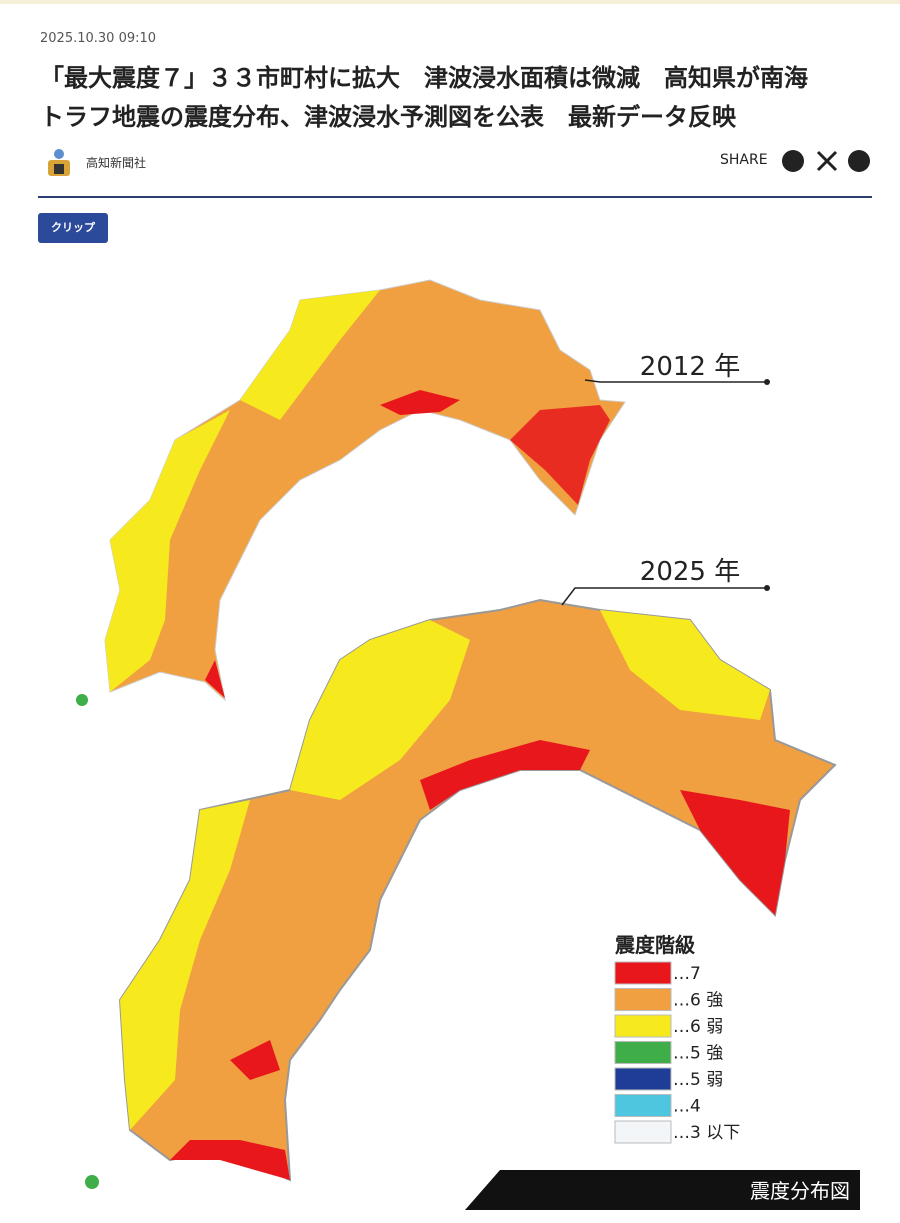 Image resolution: width=900 pixels, height=1223 pixels. Describe the element at coordinates (690, 367) in the screenshot. I see `map-label: 2012 年` at that location.